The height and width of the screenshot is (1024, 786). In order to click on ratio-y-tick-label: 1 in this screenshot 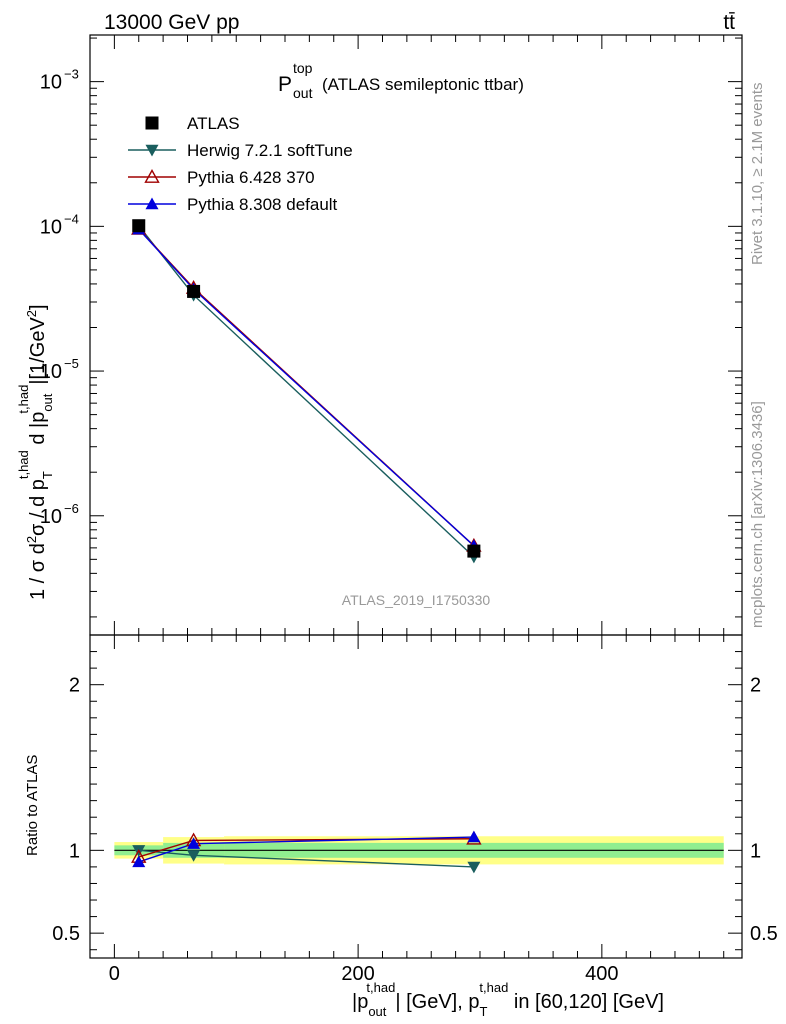, I will do `click(74, 851)`.